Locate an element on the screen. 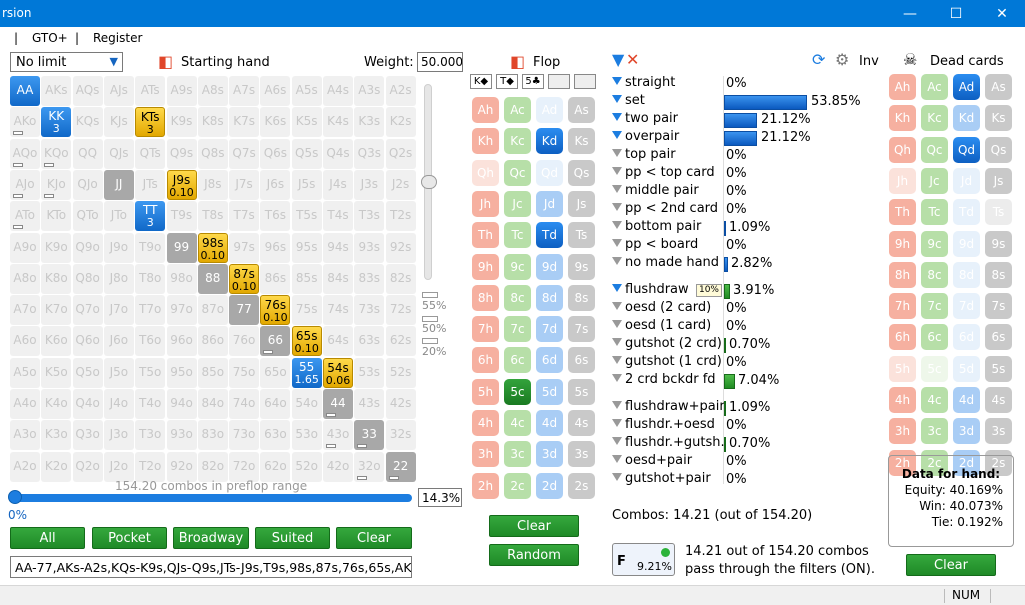 This screenshot has width=1025, height=605. hand-cell: Q5o is located at coordinates (87, 372).